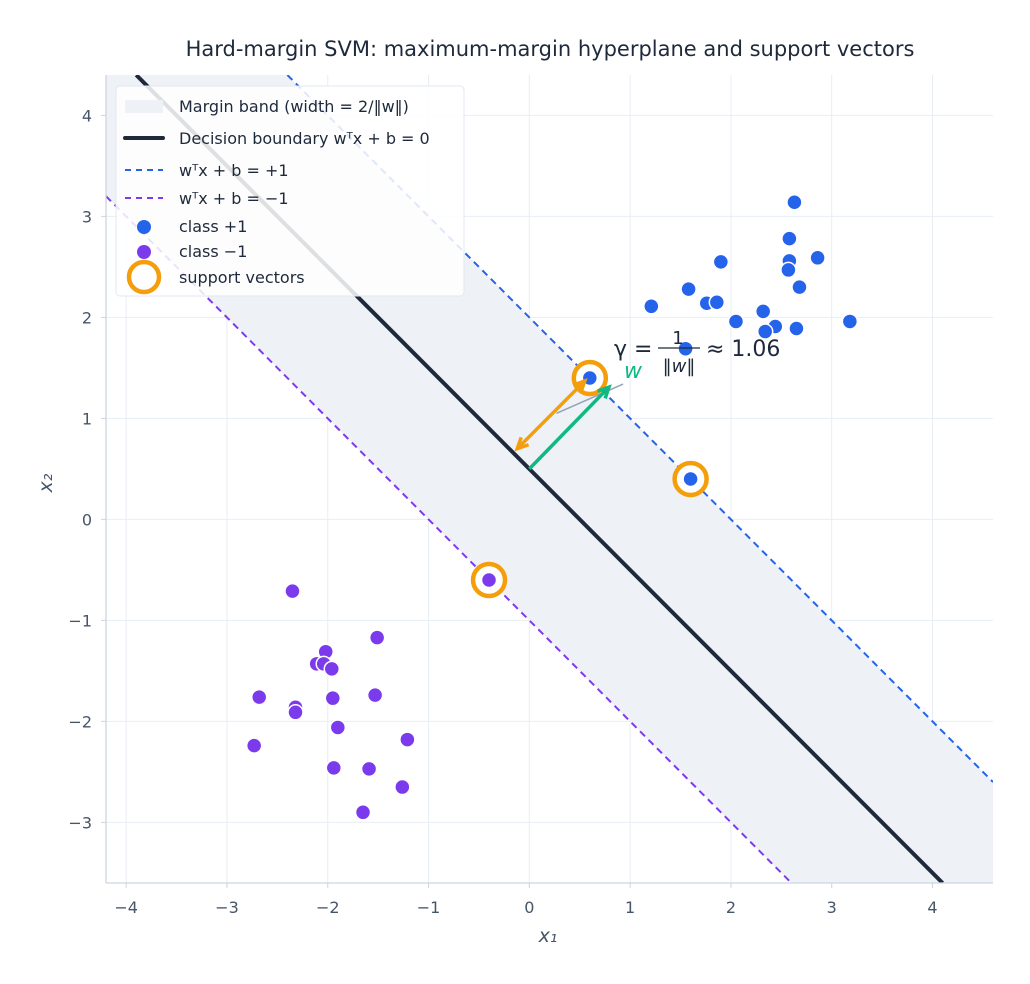 The height and width of the screenshot is (984, 1030). Describe the element at coordinates (294, 106) in the screenshot. I see `legend-label: Margin band (width = 2/‖w‖)` at that location.